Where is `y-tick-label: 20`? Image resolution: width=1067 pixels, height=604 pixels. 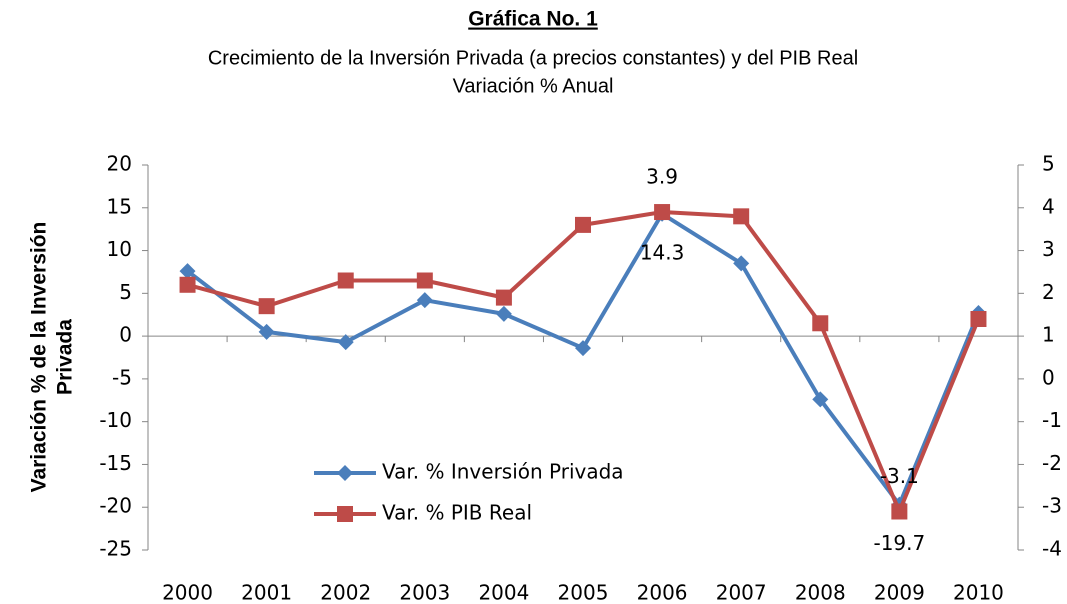
y-tick-label: 20 is located at coordinates (119, 164).